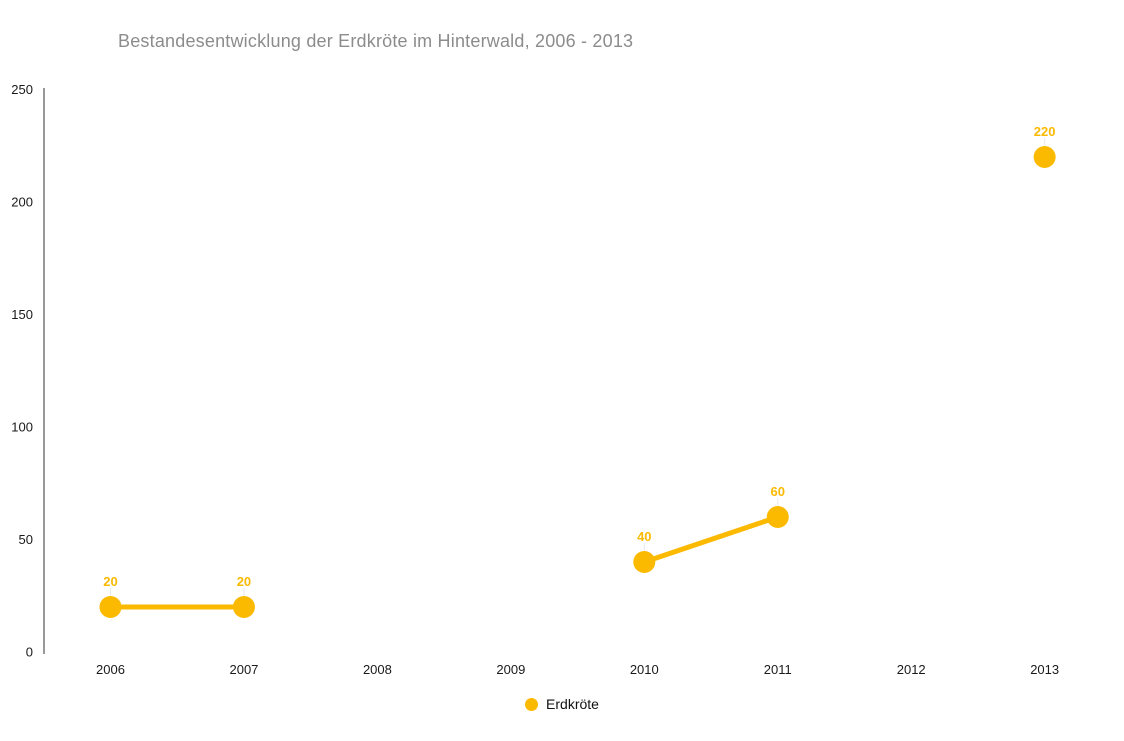  What do you see at coordinates (22, 427) in the screenshot?
I see `y-tick-label: 100` at bounding box center [22, 427].